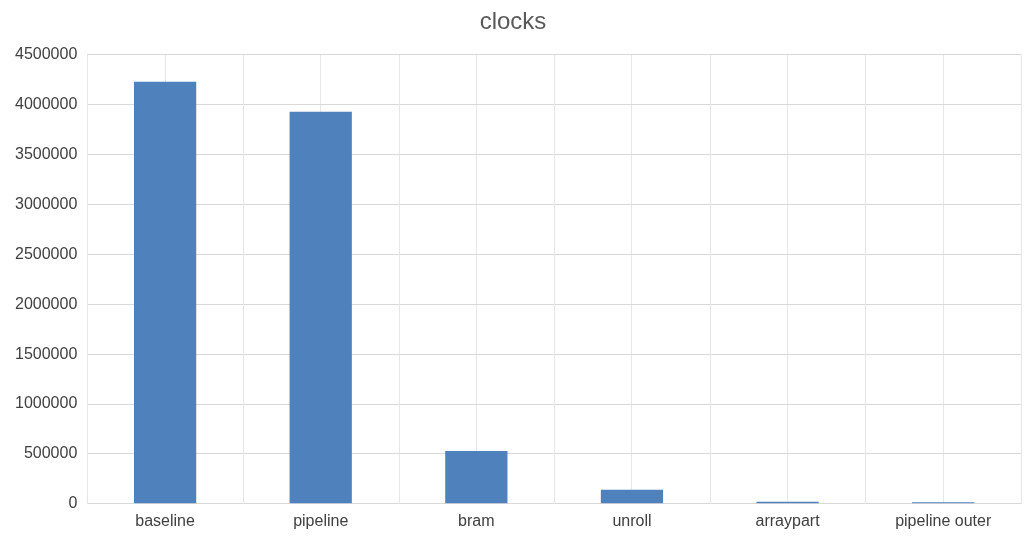  What do you see at coordinates (46, 54) in the screenshot?
I see `y-tick-label: 4500000` at bounding box center [46, 54].